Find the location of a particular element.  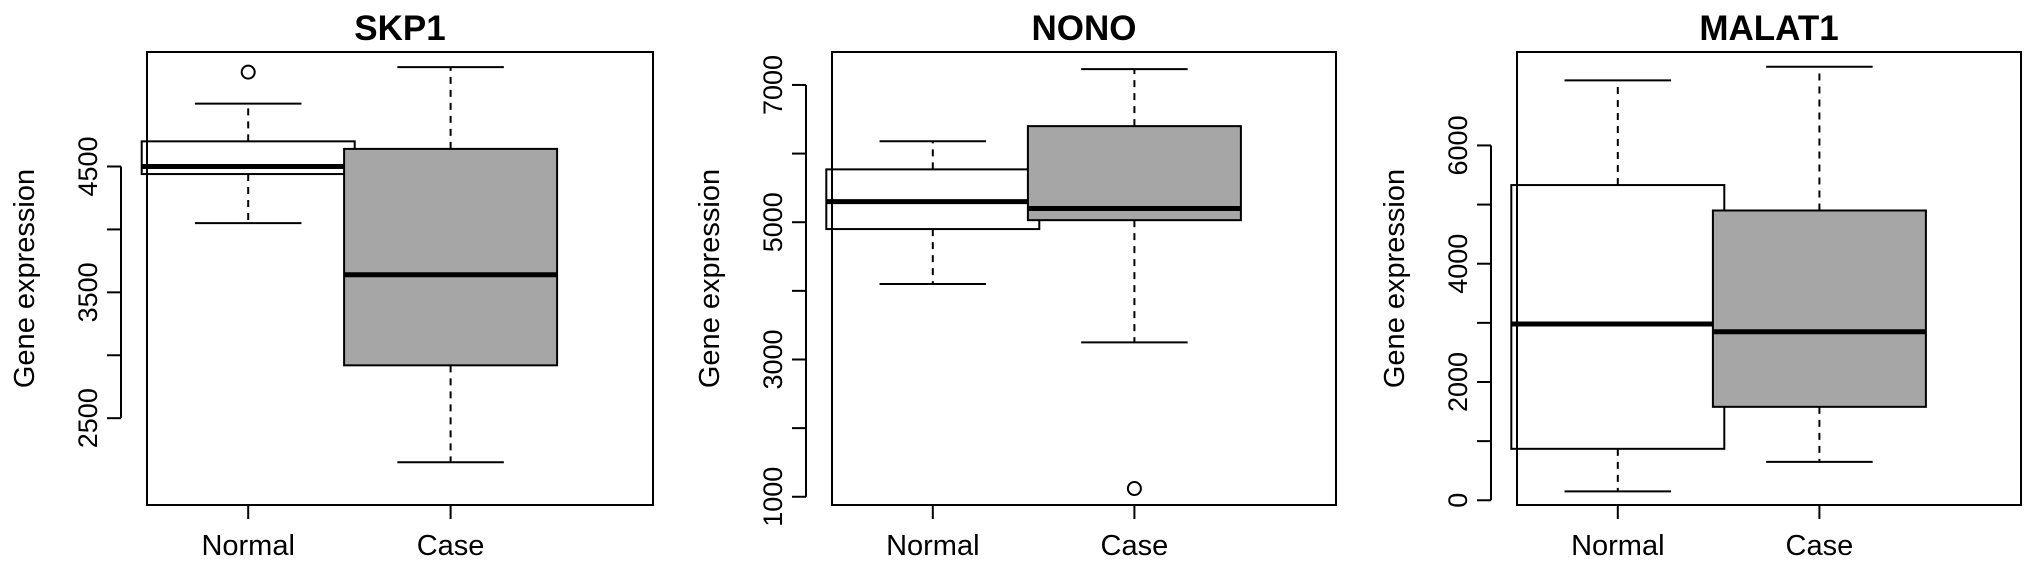

y-tick-label: 6000 is located at coordinates (1458, 145).